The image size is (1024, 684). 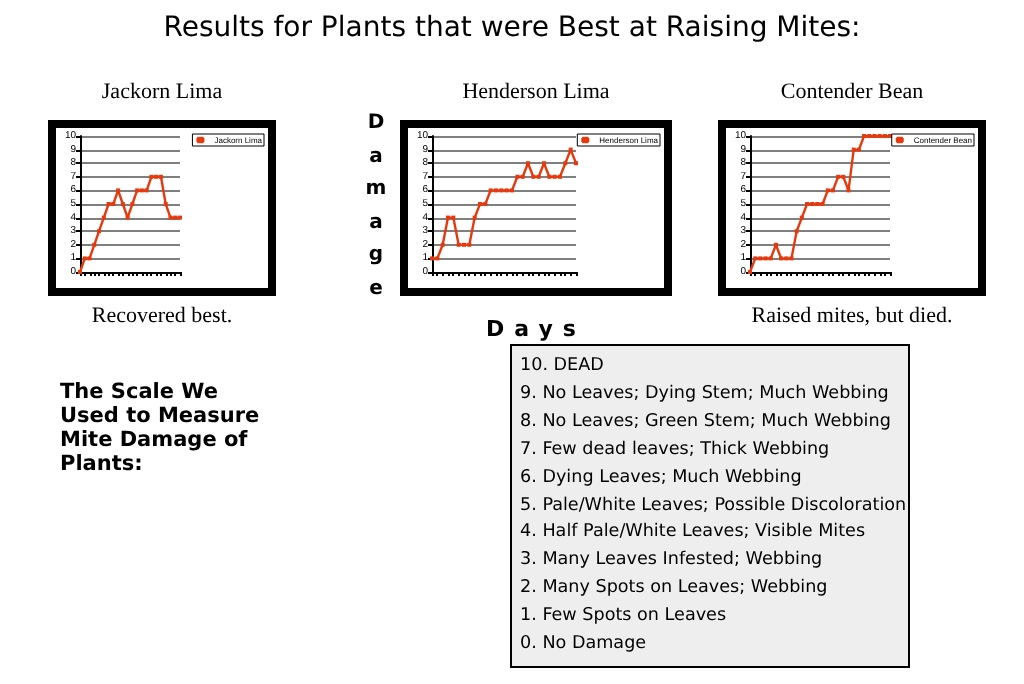 I want to click on text: 9. No Leaves; Dying Stem; Much Webbing, so click(x=705, y=394).